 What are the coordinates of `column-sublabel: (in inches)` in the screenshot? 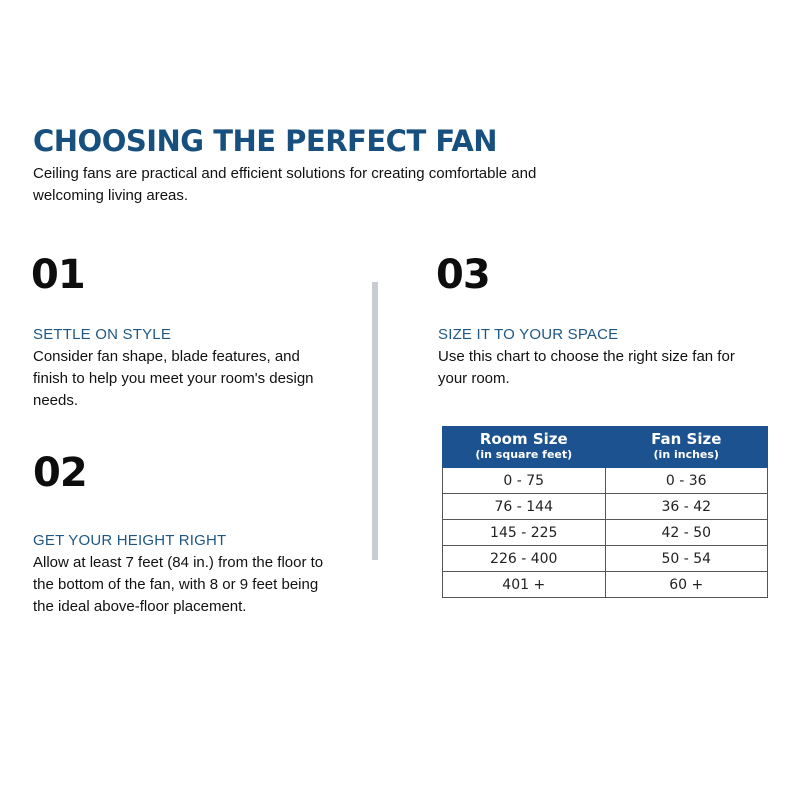 It's located at (686, 454).